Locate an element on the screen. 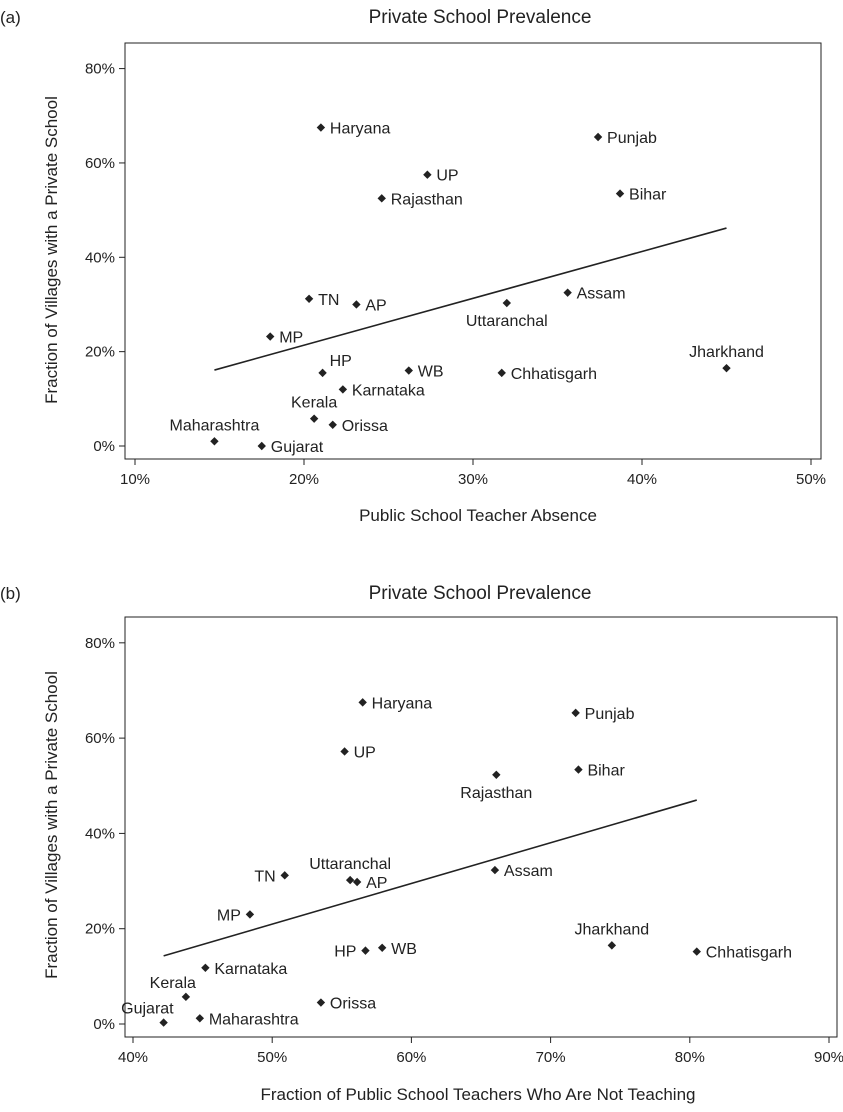  x-tick-label: 20% is located at coordinates (304, 479).